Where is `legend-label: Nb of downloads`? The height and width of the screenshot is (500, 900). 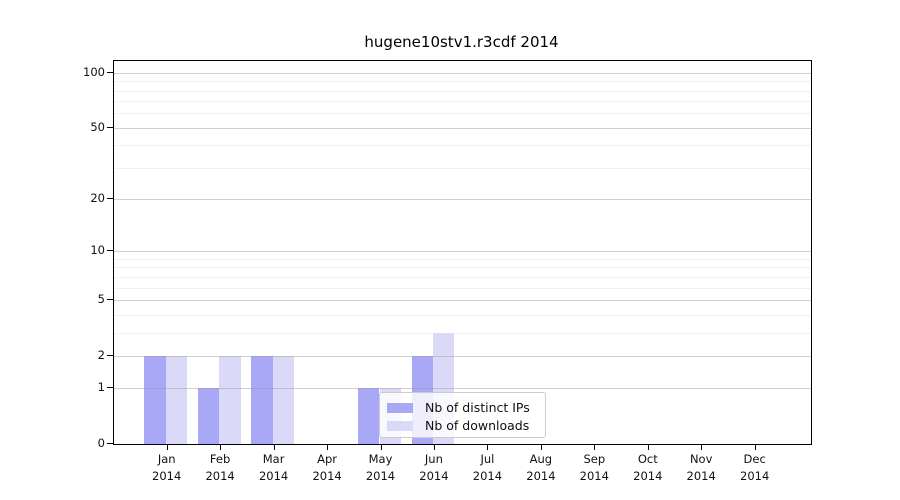 legend-label: Nb of downloads is located at coordinates (477, 425).